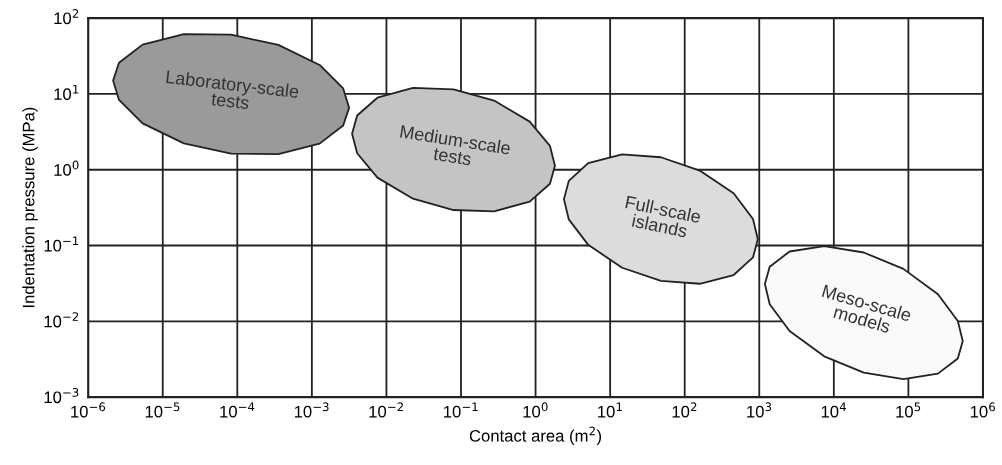 Image resolution: width=1002 pixels, height=465 pixels. What do you see at coordinates (908, 410) in the screenshot?
I see `x-tick-label: 10$^{5}$` at bounding box center [908, 410].